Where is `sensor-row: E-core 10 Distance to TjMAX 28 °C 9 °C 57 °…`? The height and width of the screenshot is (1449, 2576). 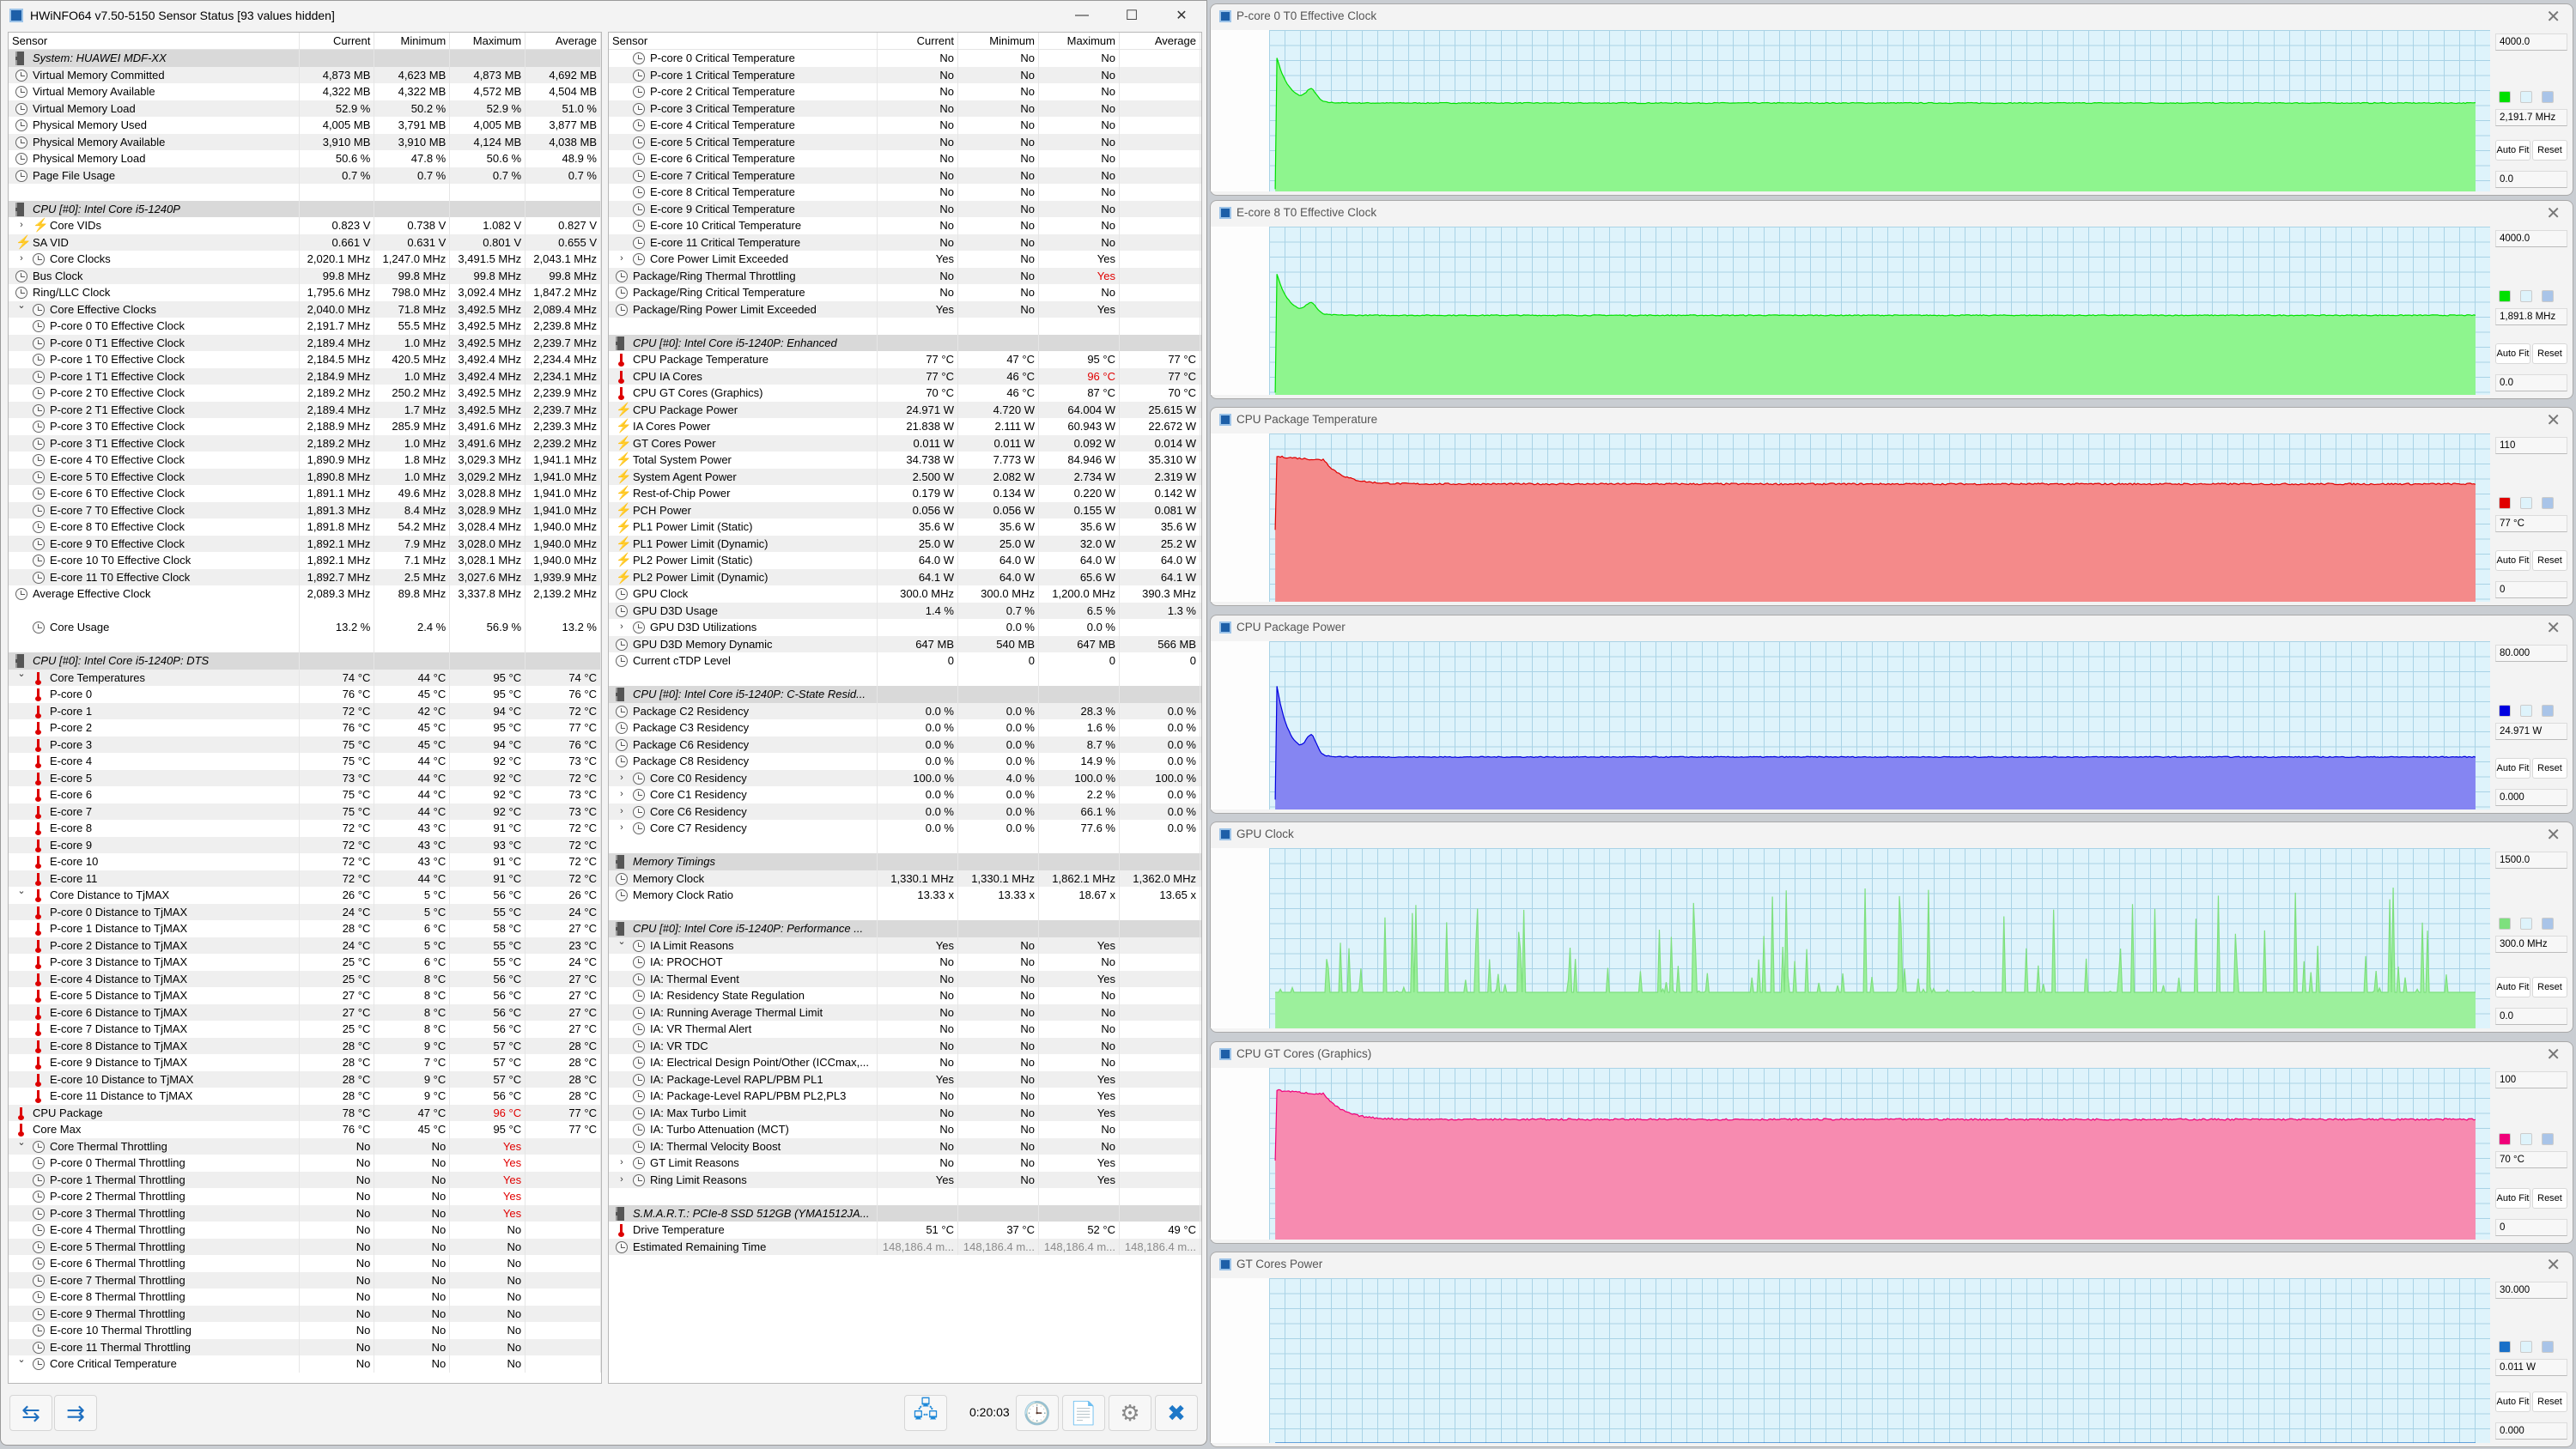 sensor-row: E-core 10 Distance to TjMAX 28 °C 9 °C 57 °… is located at coordinates (305, 1079).